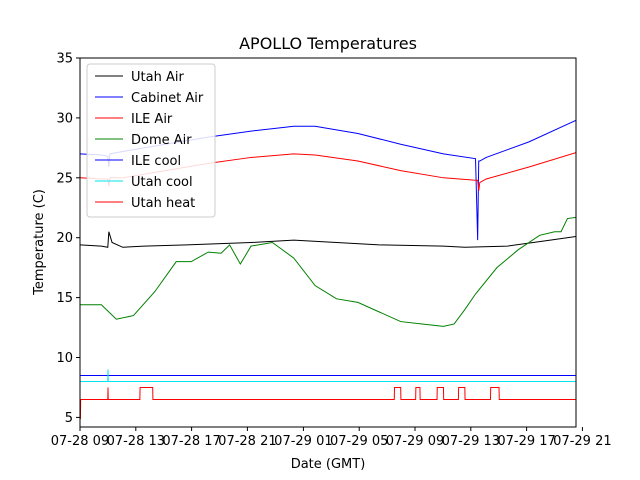 This screenshot has width=640, height=480. I want to click on x-tick-label: 07-28 17, so click(191, 441).